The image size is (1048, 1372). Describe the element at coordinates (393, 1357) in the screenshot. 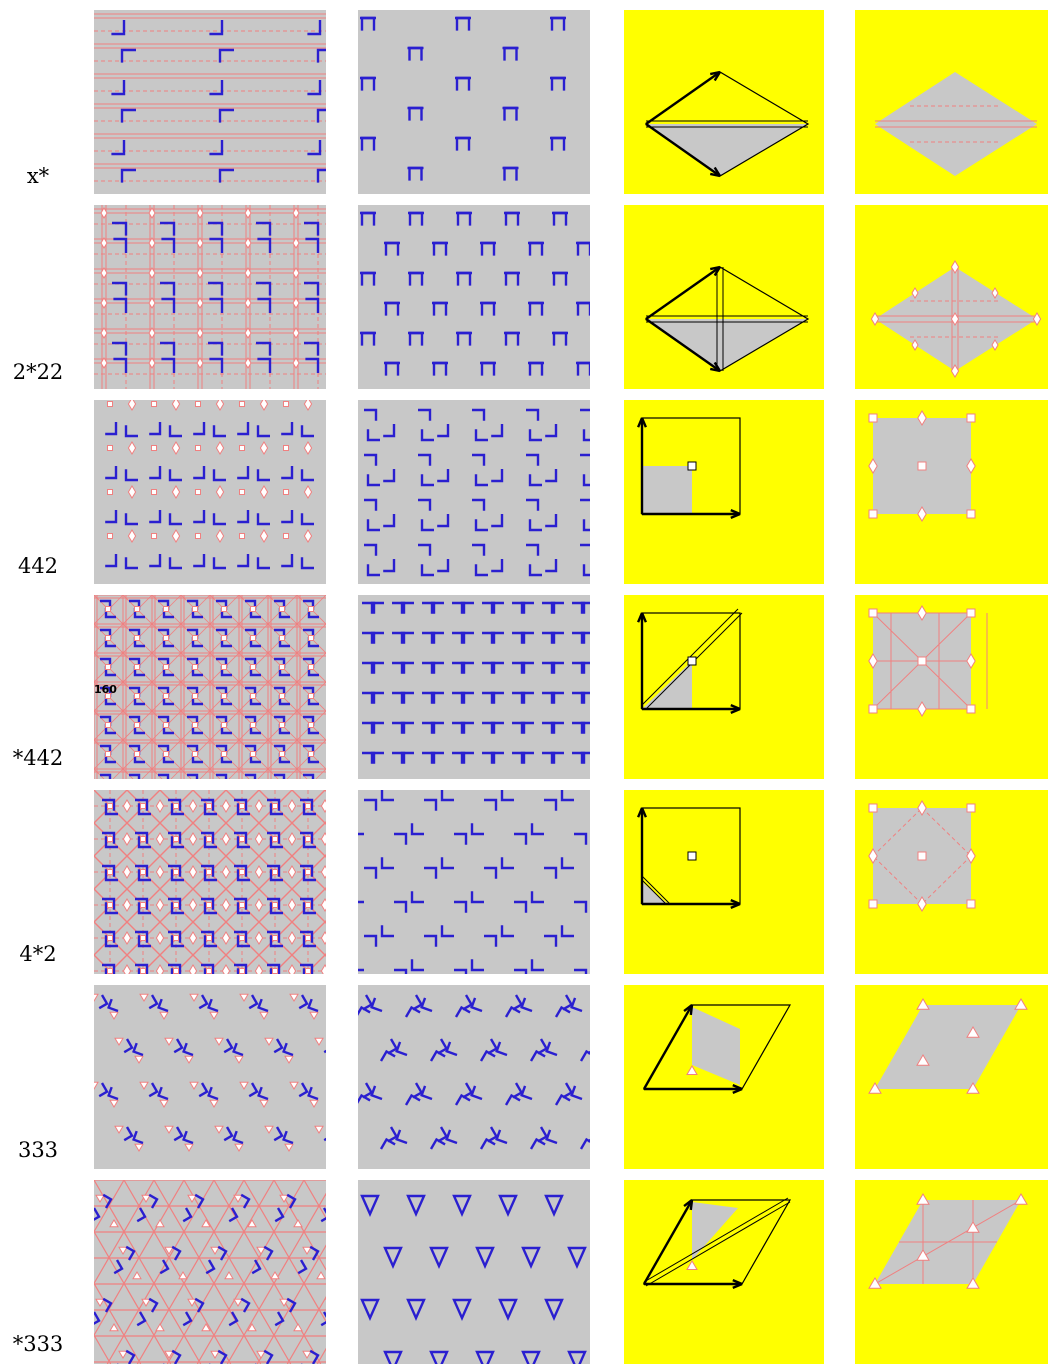

I see `motif-triangle` at that location.